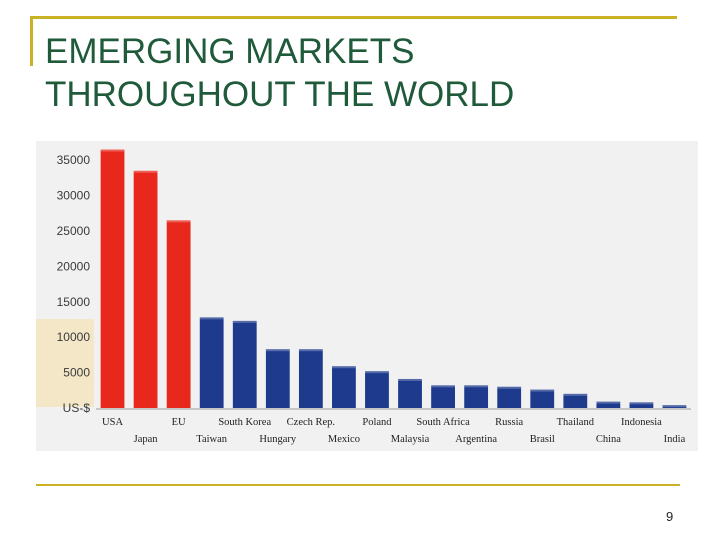 Image resolution: width=720 pixels, height=540 pixels. I want to click on y-tick-label: 20000, so click(74, 266).